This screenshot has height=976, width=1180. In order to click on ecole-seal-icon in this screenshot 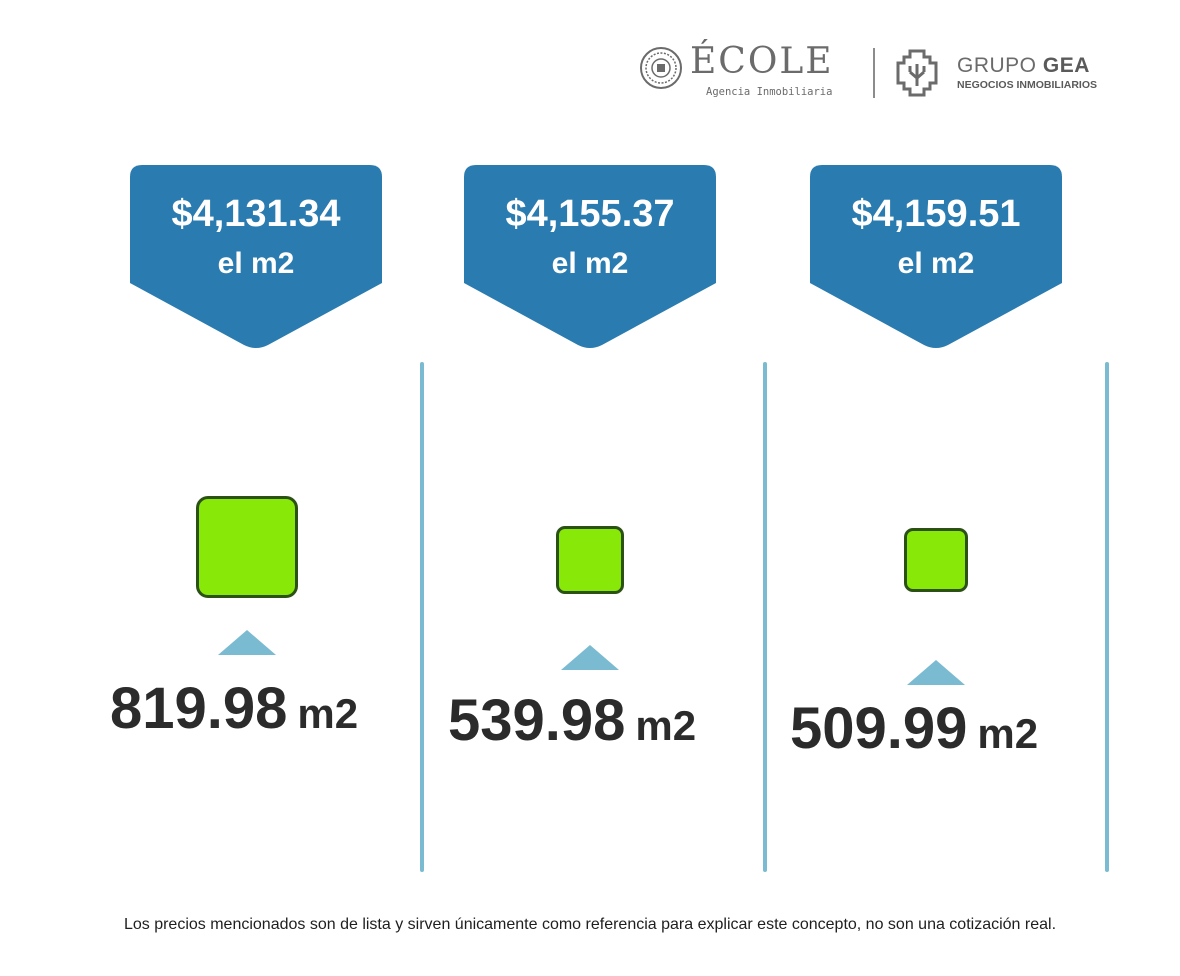, I will do `click(661, 68)`.